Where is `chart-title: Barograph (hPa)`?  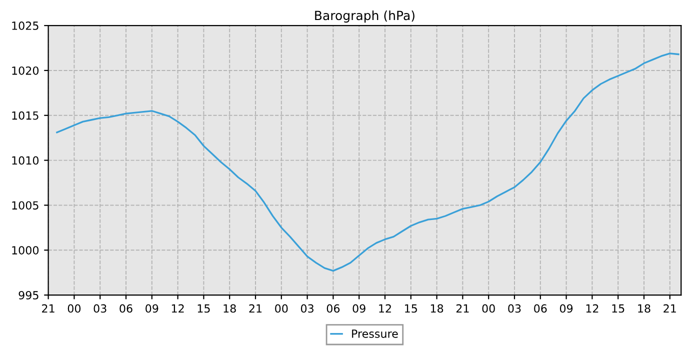
chart-title: Barograph (hPa) is located at coordinates (364, 16).